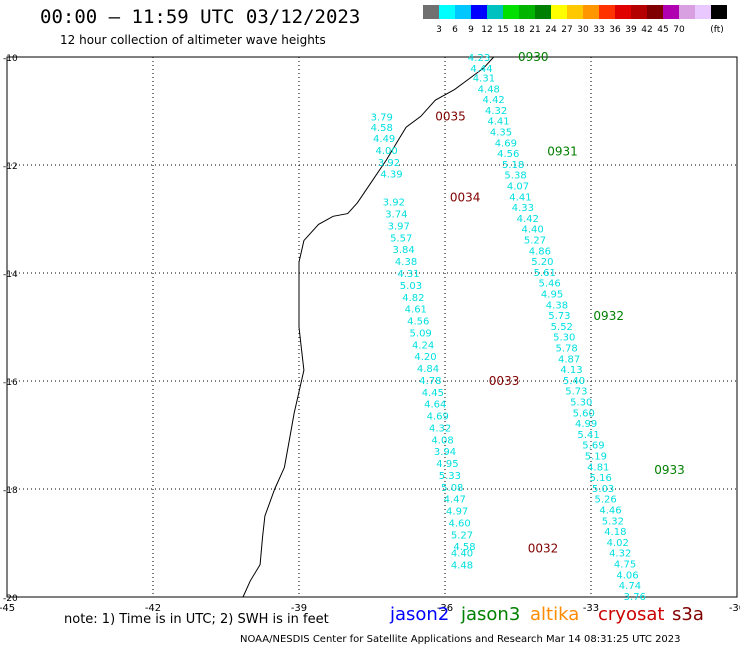 The image size is (740, 650). What do you see at coordinates (535, 241) in the screenshot?
I see `wave-height-value: 5.27` at bounding box center [535, 241].